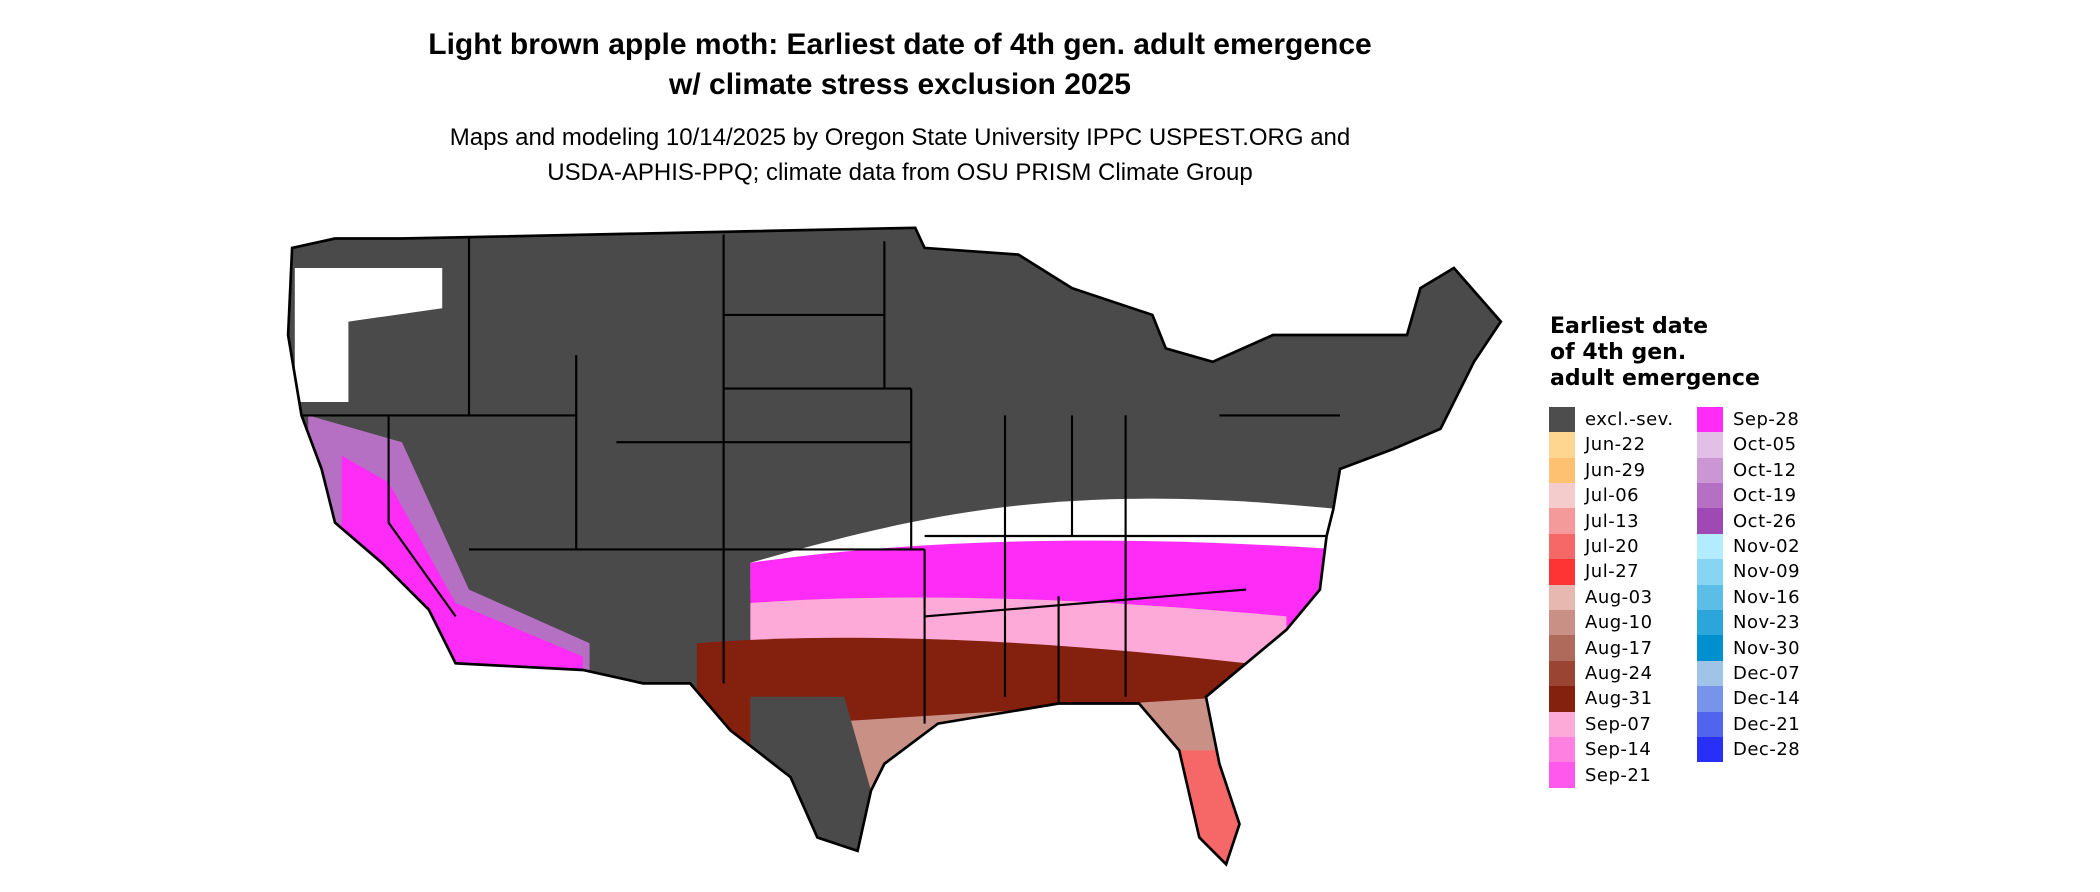 The image size is (2100, 892). Describe the element at coordinates (1767, 648) in the screenshot. I see `legend-label: Nov-30` at that location.